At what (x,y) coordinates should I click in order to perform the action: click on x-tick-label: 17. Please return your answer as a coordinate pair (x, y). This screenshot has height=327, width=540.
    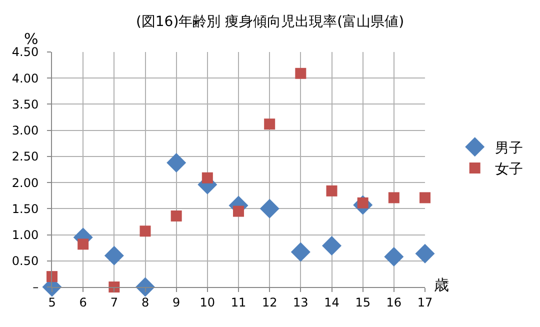
    Looking at the image, I should click on (425, 302).